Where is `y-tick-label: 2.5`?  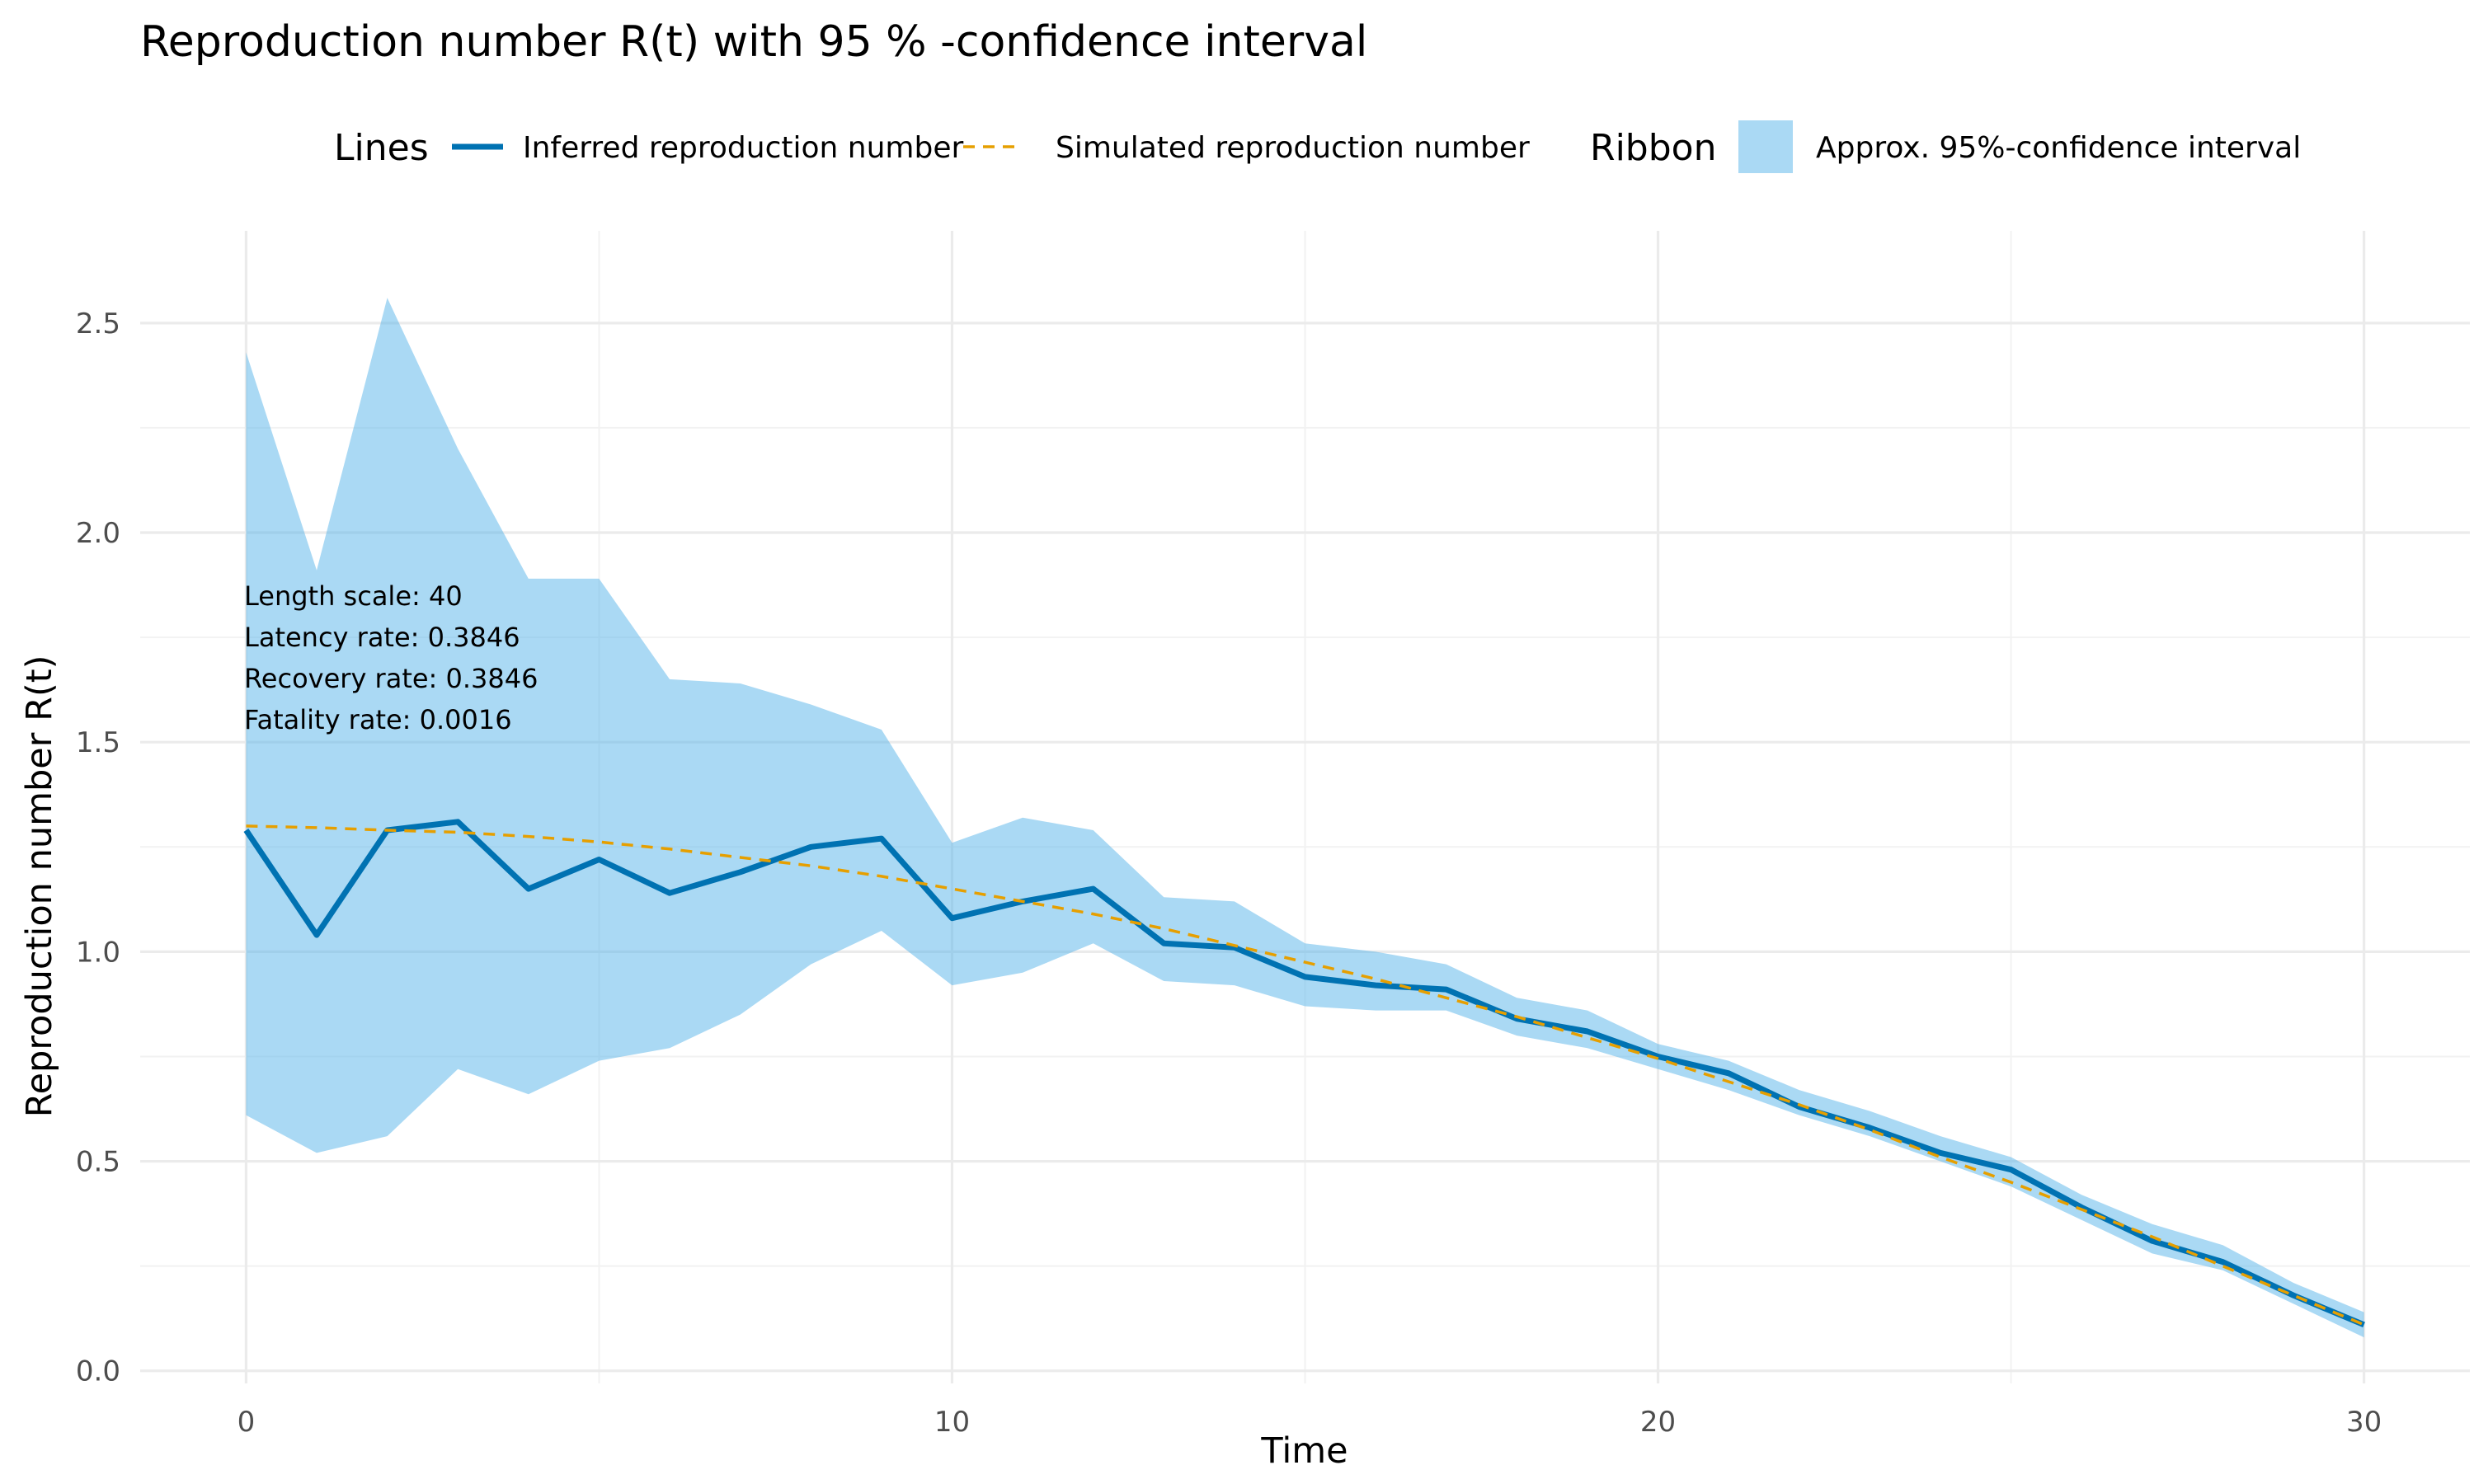 y-tick-label: 2.5 is located at coordinates (98, 324).